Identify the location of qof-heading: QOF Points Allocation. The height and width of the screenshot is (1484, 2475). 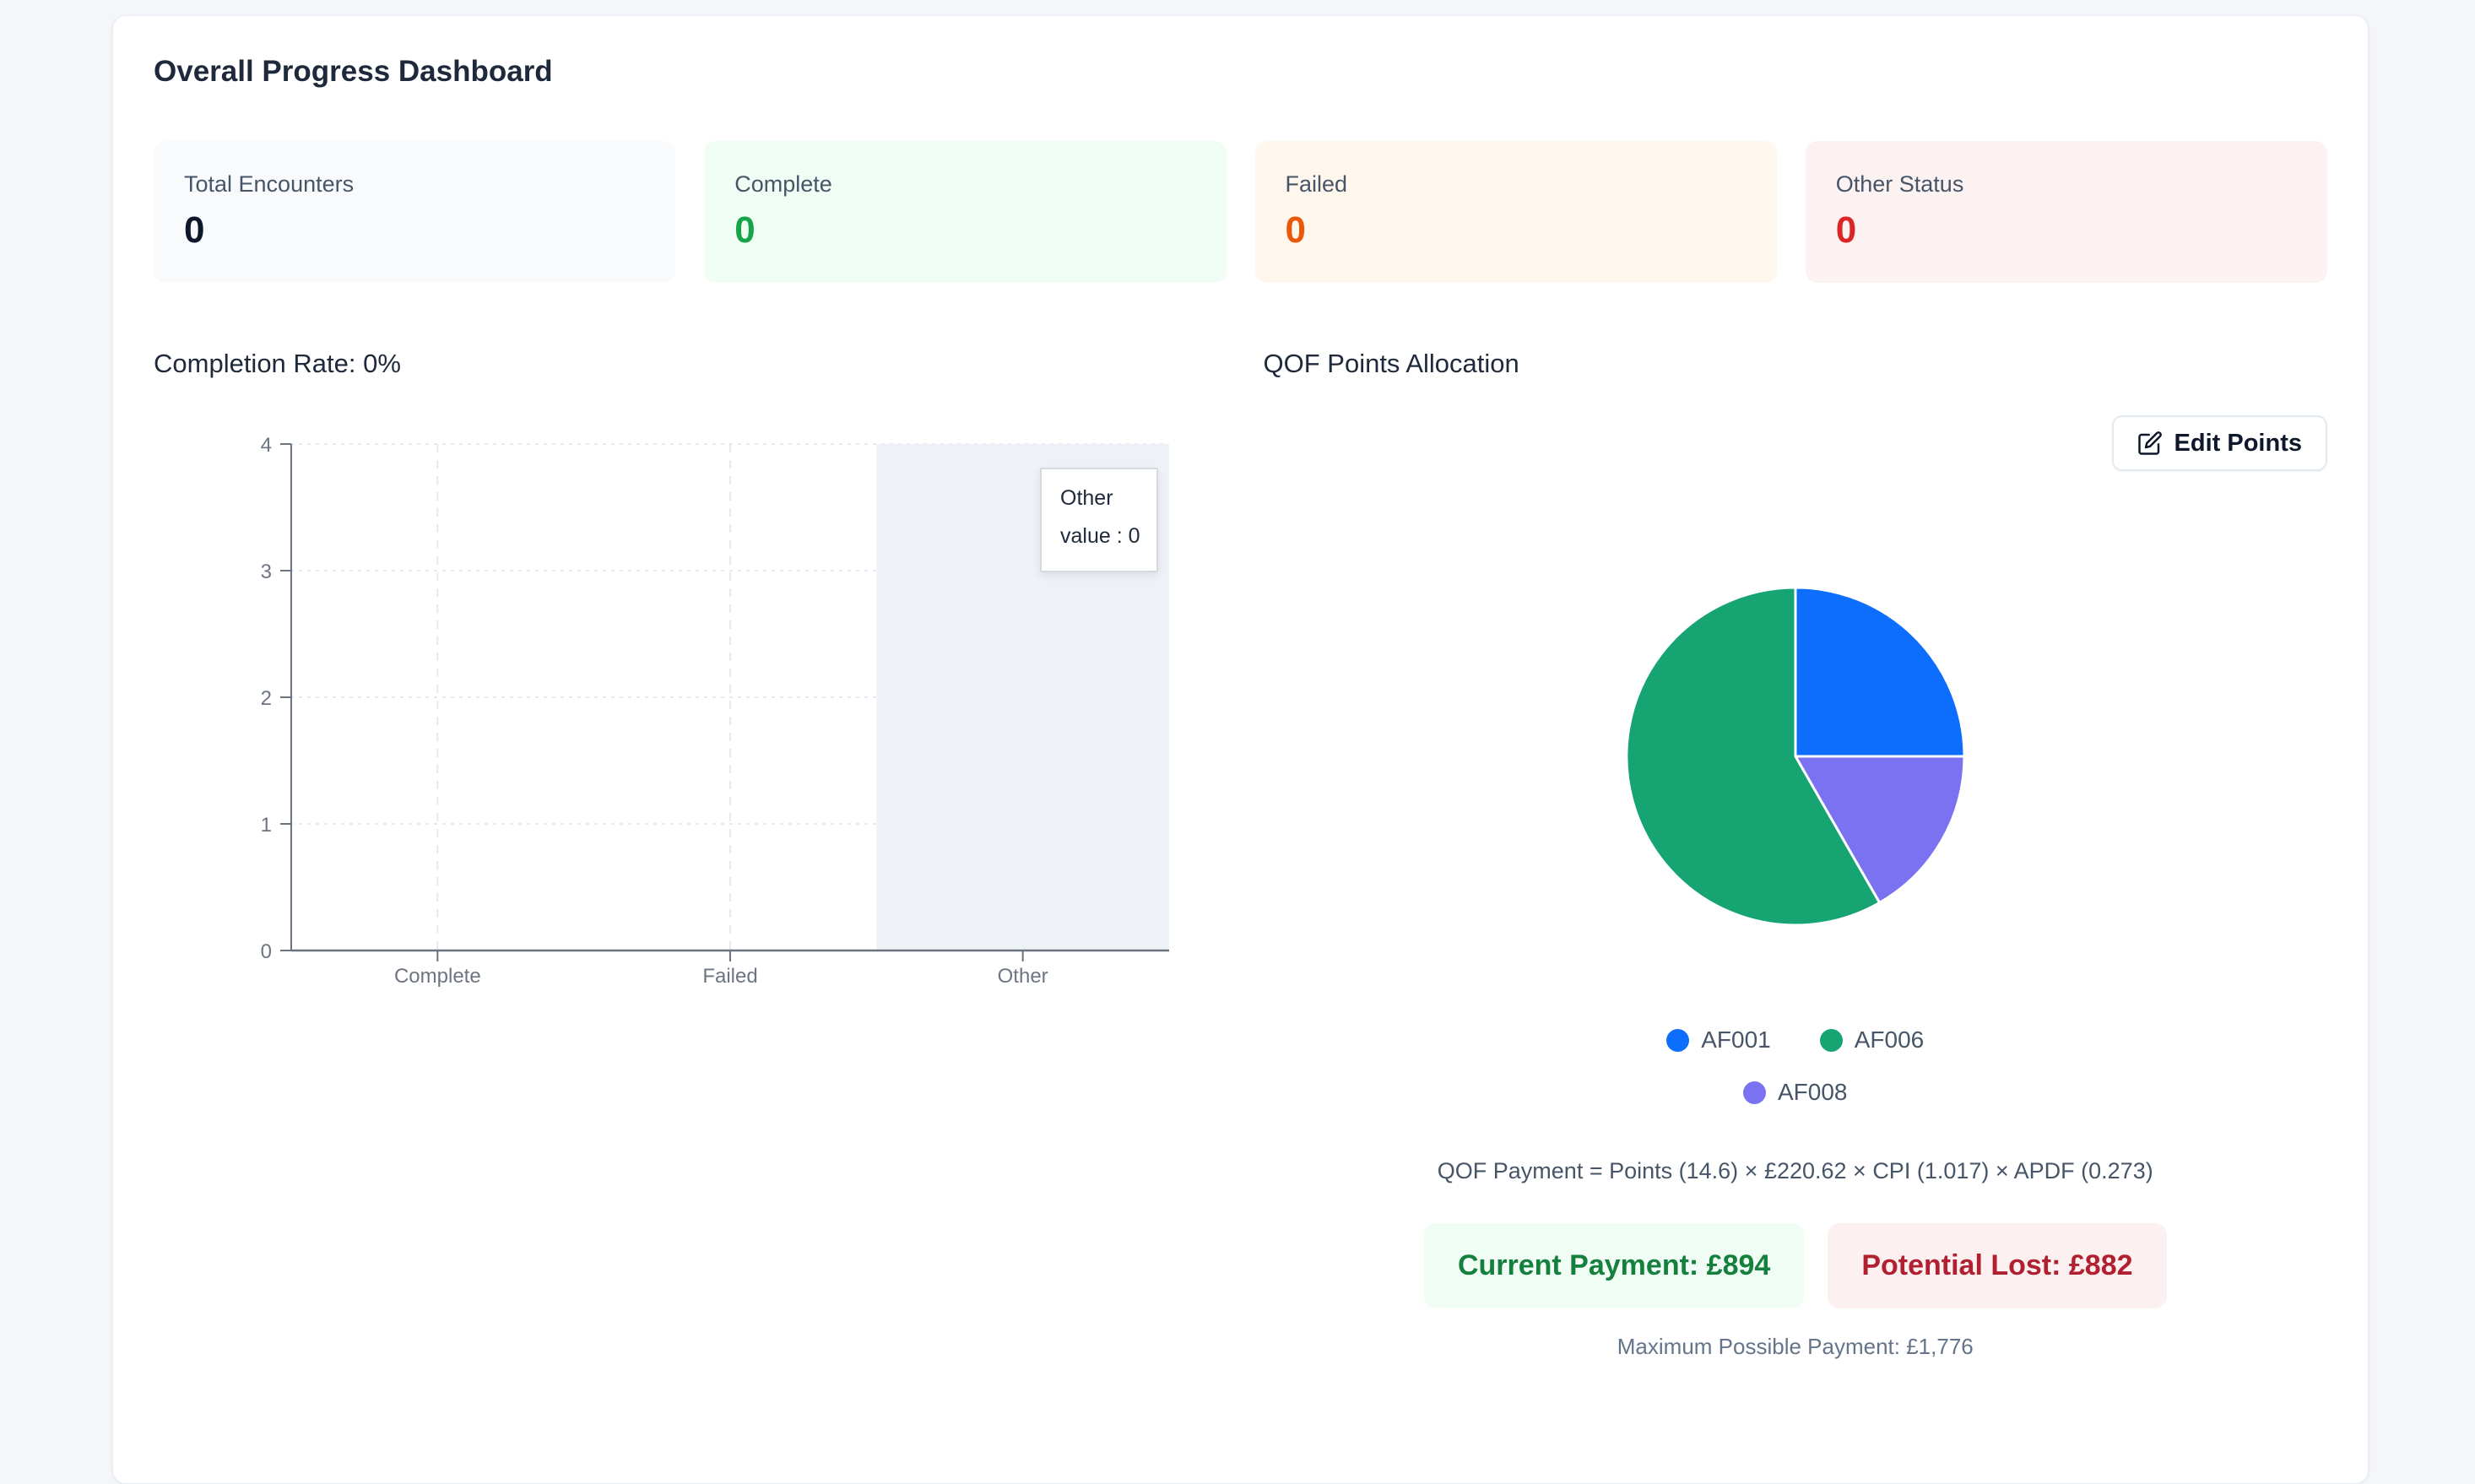
(1391, 363).